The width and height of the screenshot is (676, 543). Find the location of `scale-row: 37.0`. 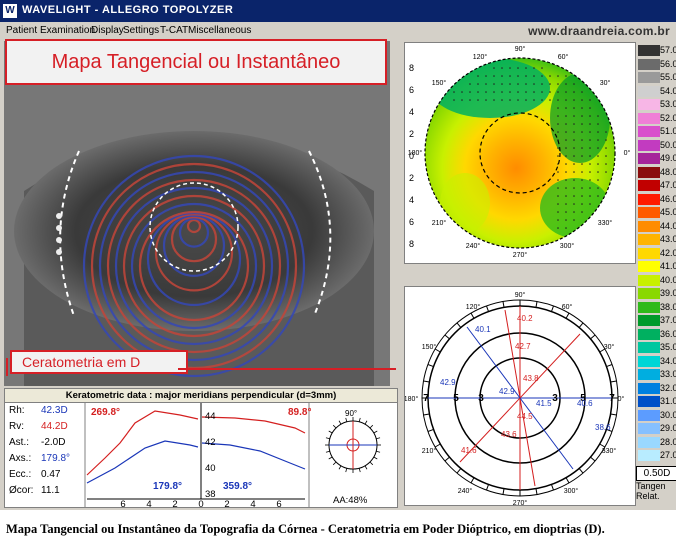

scale-row: 37.0 is located at coordinates (656, 320).